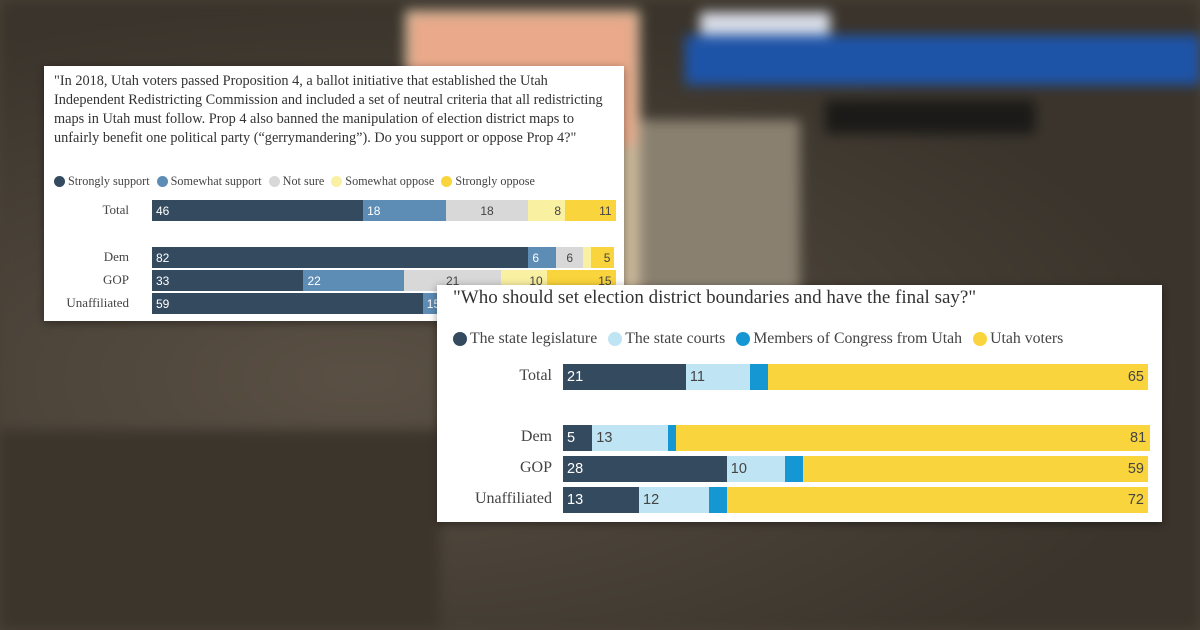 Image resolution: width=1200 pixels, height=630 pixels. What do you see at coordinates (575, 469) in the screenshot?
I see `data-label: 28` at bounding box center [575, 469].